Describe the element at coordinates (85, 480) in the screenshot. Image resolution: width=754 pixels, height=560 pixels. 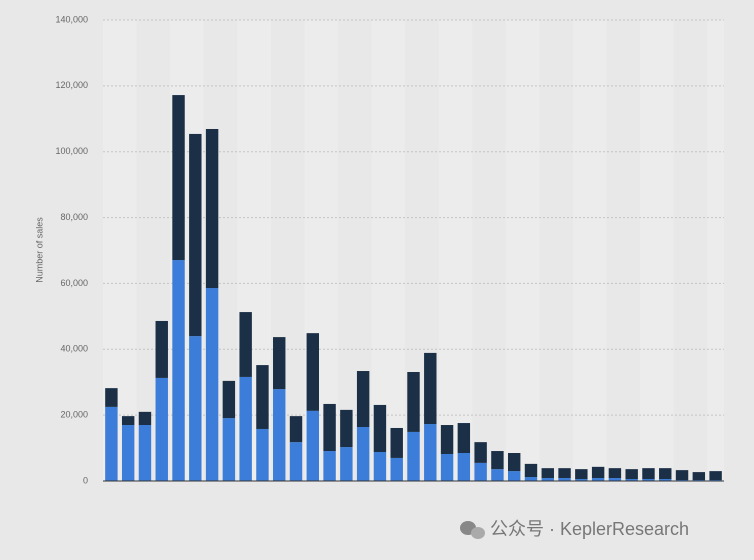
I see `y-tick-label: 0` at that location.